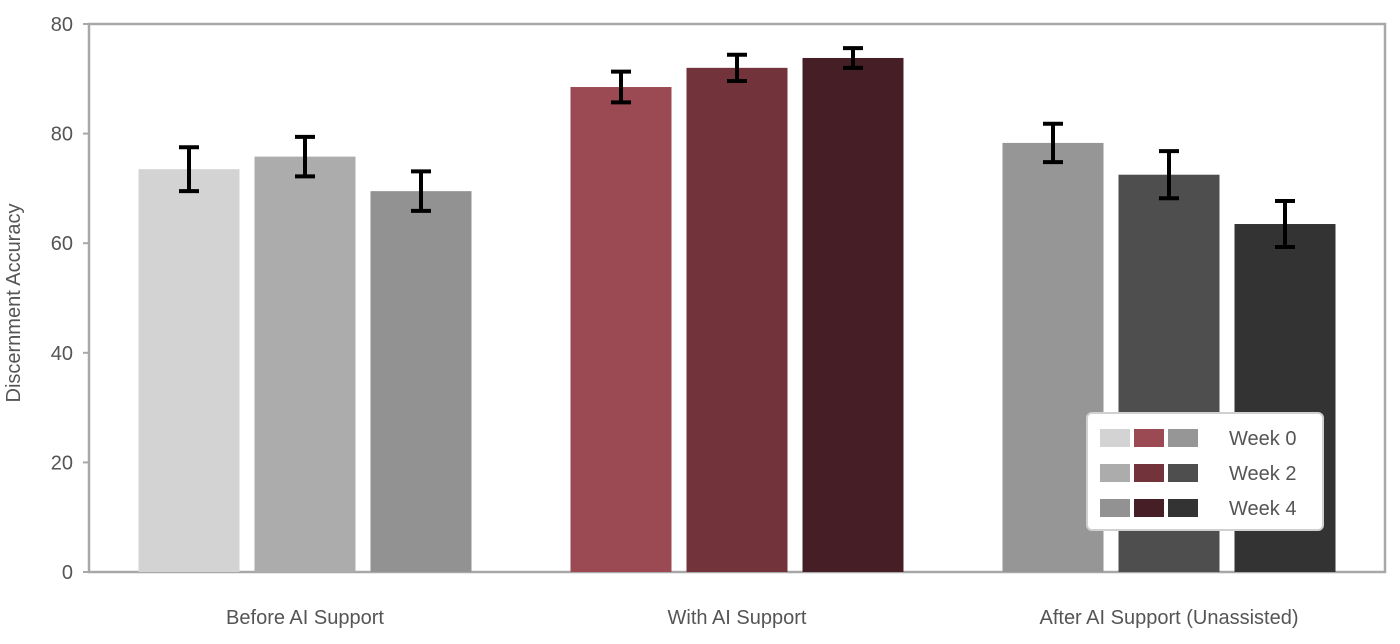 The width and height of the screenshot is (1400, 644). Describe the element at coordinates (305, 618) in the screenshot. I see `x-category-label: Before AI Support` at that location.